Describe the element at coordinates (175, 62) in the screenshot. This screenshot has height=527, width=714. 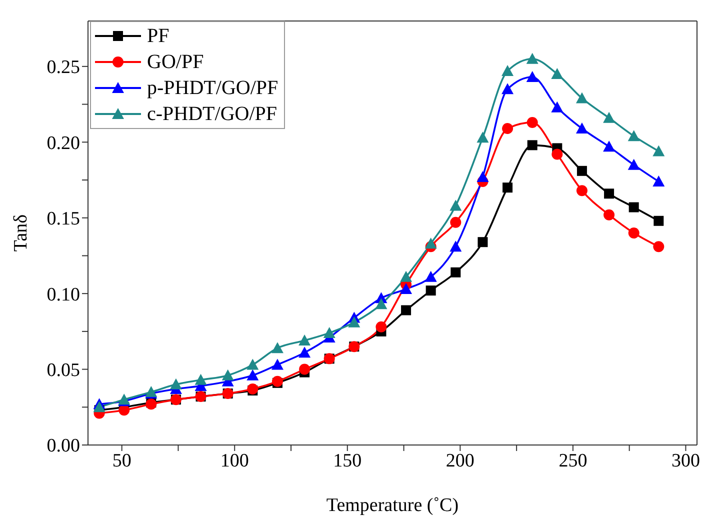
I see `legend-label: GO/PF` at that location.